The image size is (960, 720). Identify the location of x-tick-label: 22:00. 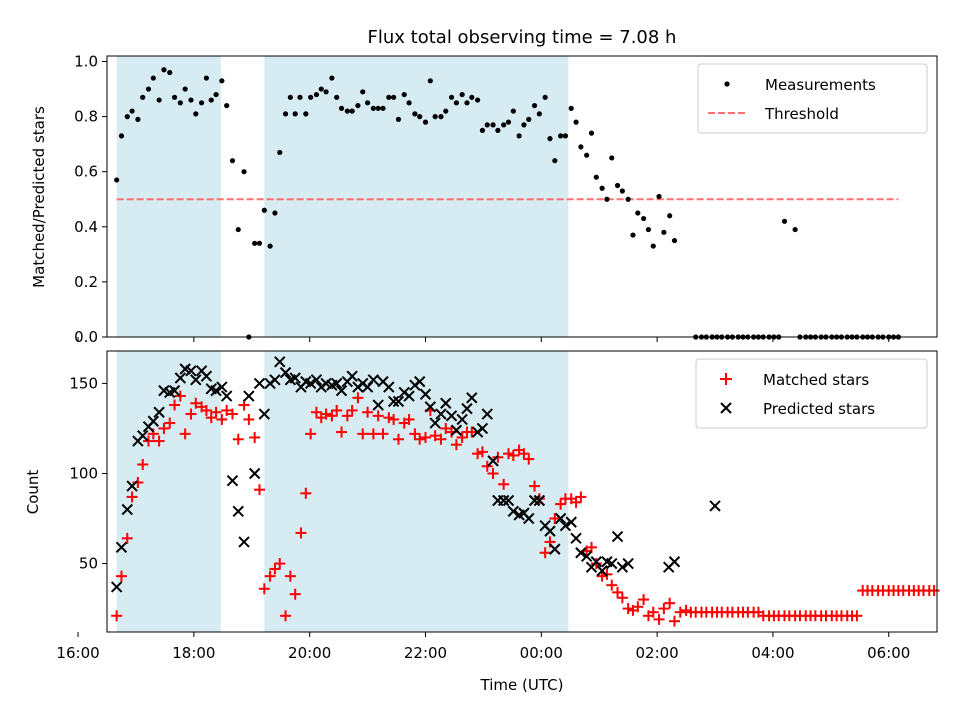
(425, 653).